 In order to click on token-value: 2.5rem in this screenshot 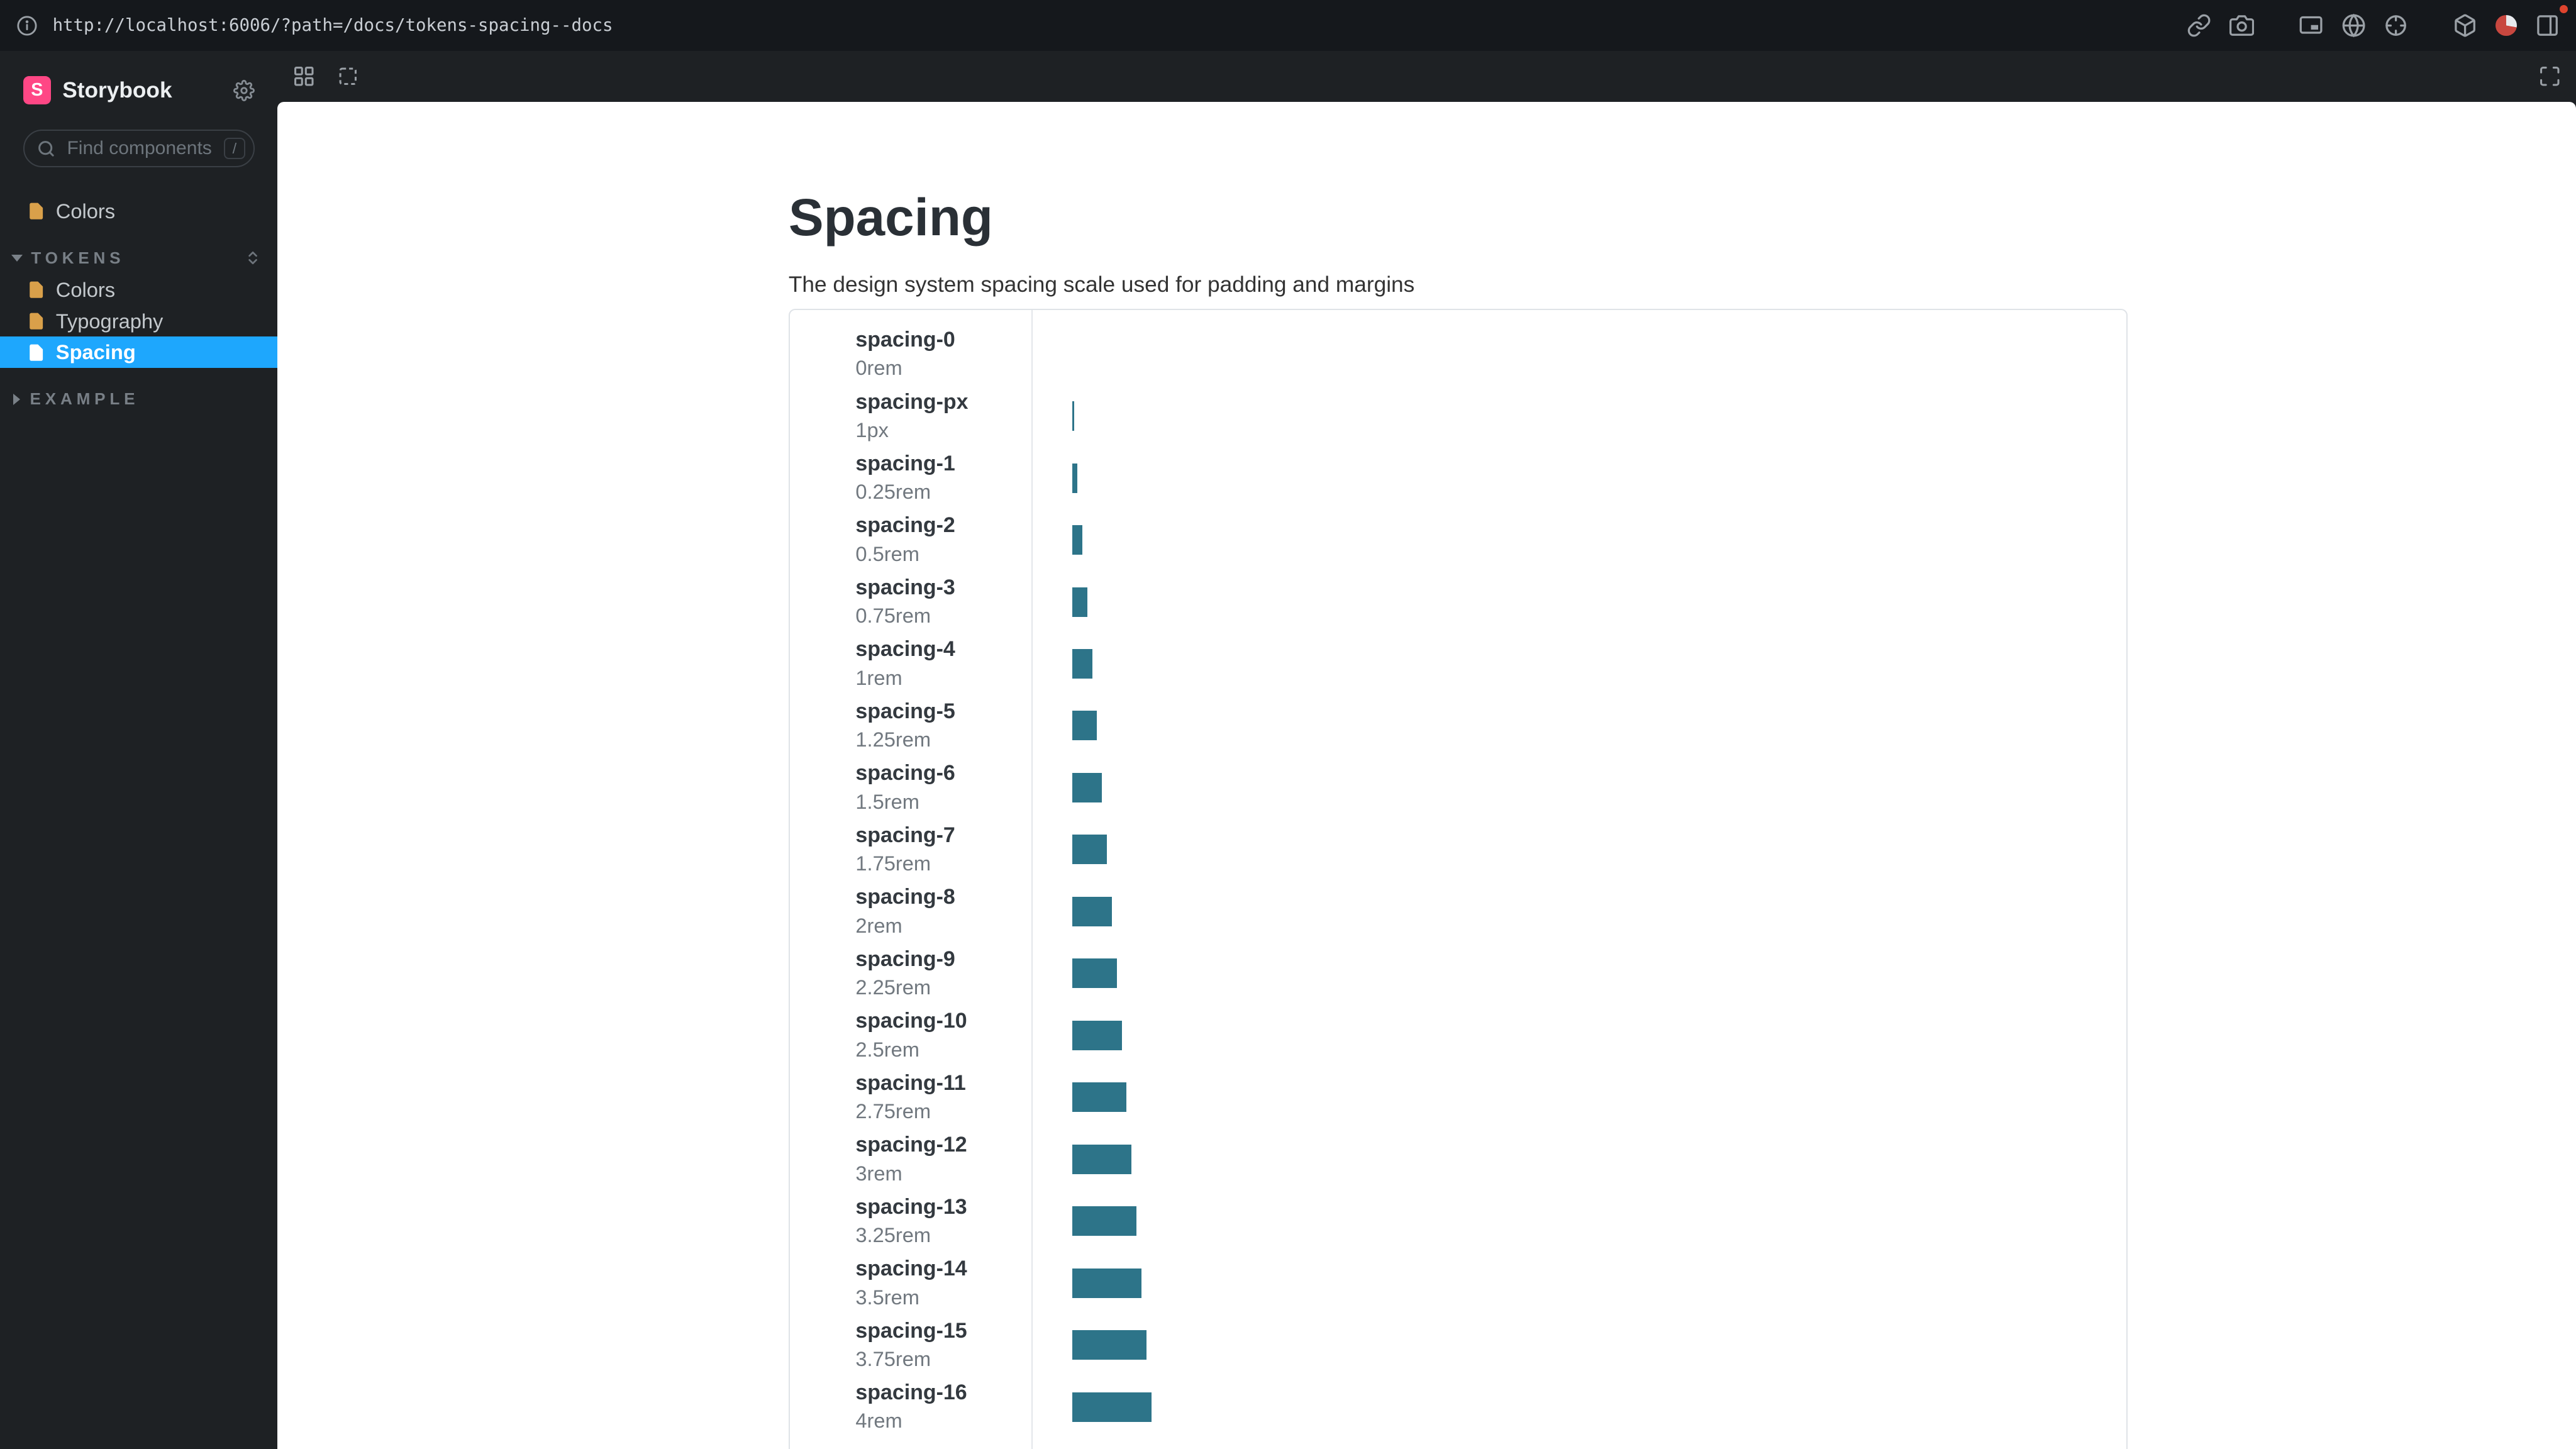, I will do `click(887, 1049)`.